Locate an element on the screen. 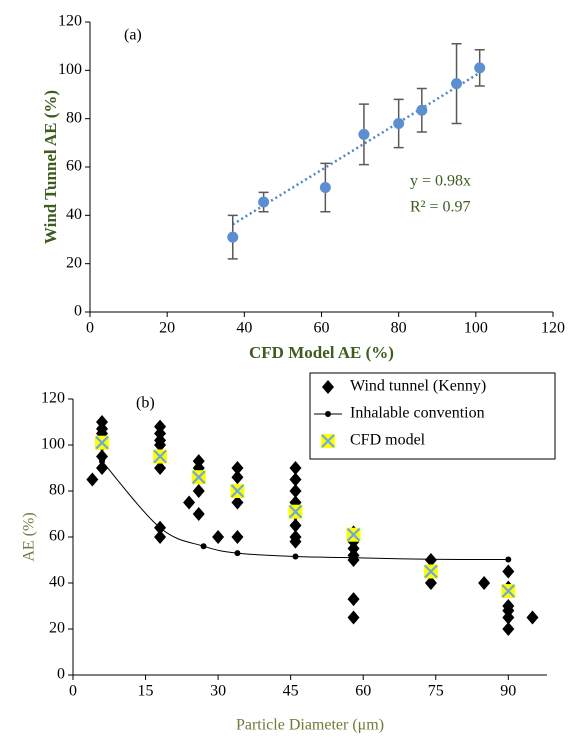 This screenshot has height=738, width=570. trendline is located at coordinates (356, 148).